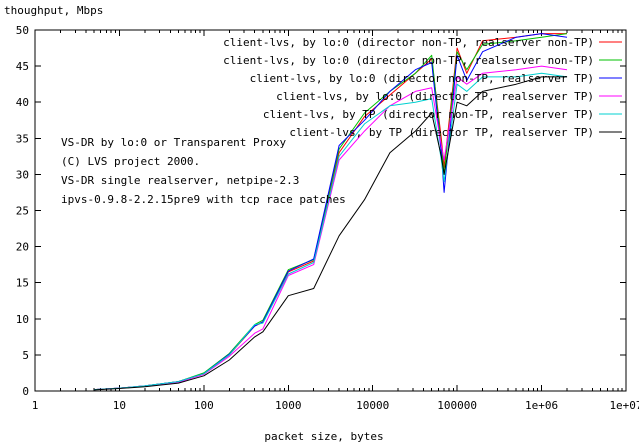  What do you see at coordinates (22, 283) in the screenshot?
I see `y-tick-label: 15` at bounding box center [22, 283].